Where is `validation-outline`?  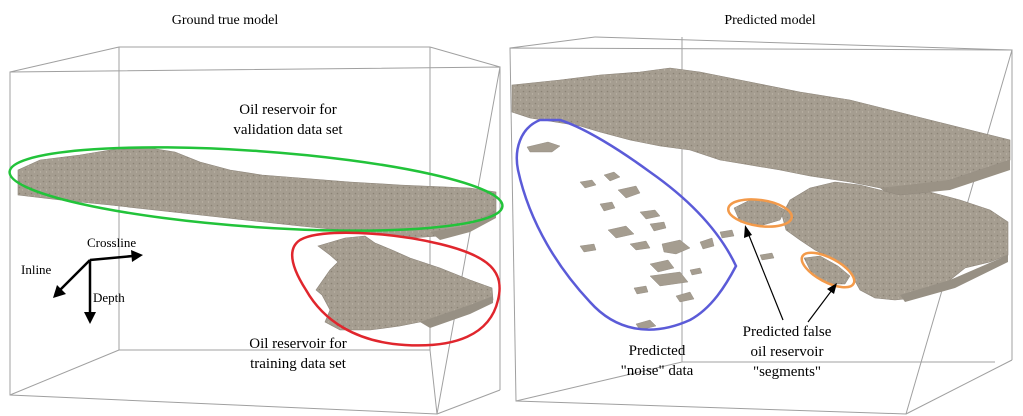 validation-outline is located at coordinates (256, 189).